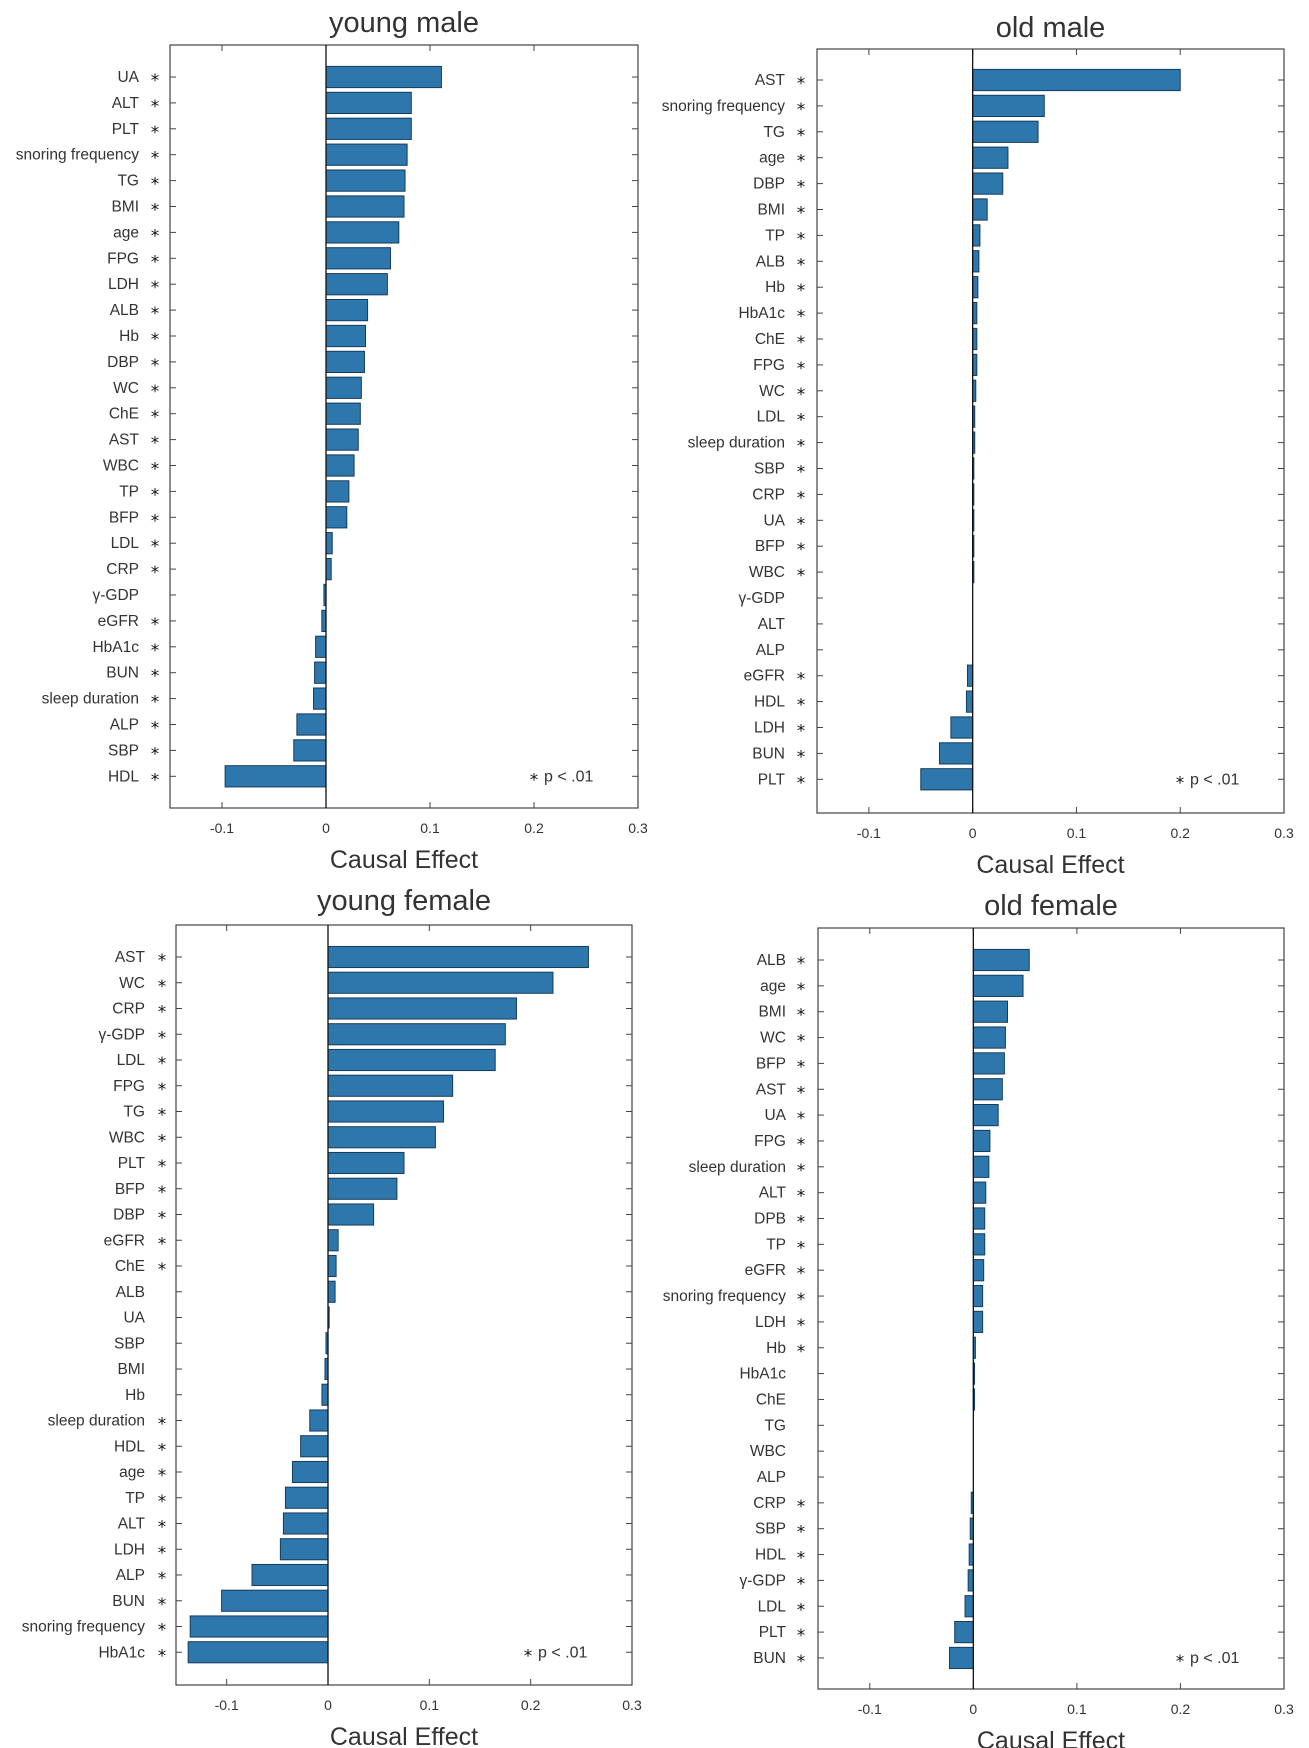 This screenshot has height=1748, width=1309. What do you see at coordinates (723, 106) in the screenshot?
I see `category-label: snoring frequency` at bounding box center [723, 106].